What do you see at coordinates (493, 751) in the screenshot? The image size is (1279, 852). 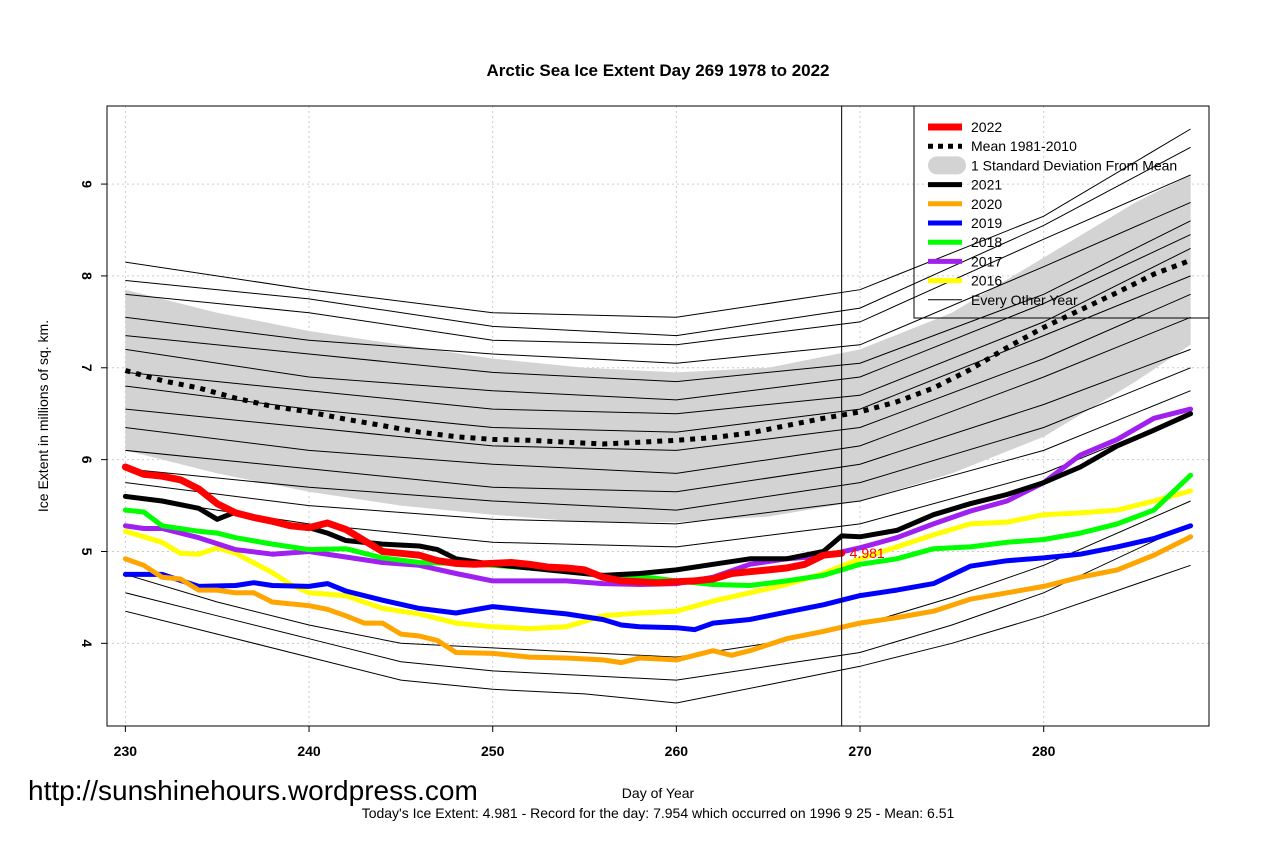 I see `x-tick-label: 250` at bounding box center [493, 751].